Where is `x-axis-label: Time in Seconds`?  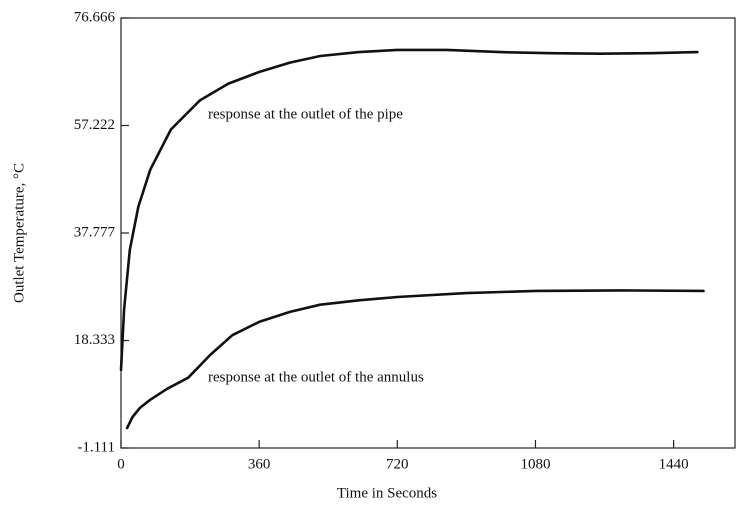 x-axis-label: Time in Seconds is located at coordinates (387, 493).